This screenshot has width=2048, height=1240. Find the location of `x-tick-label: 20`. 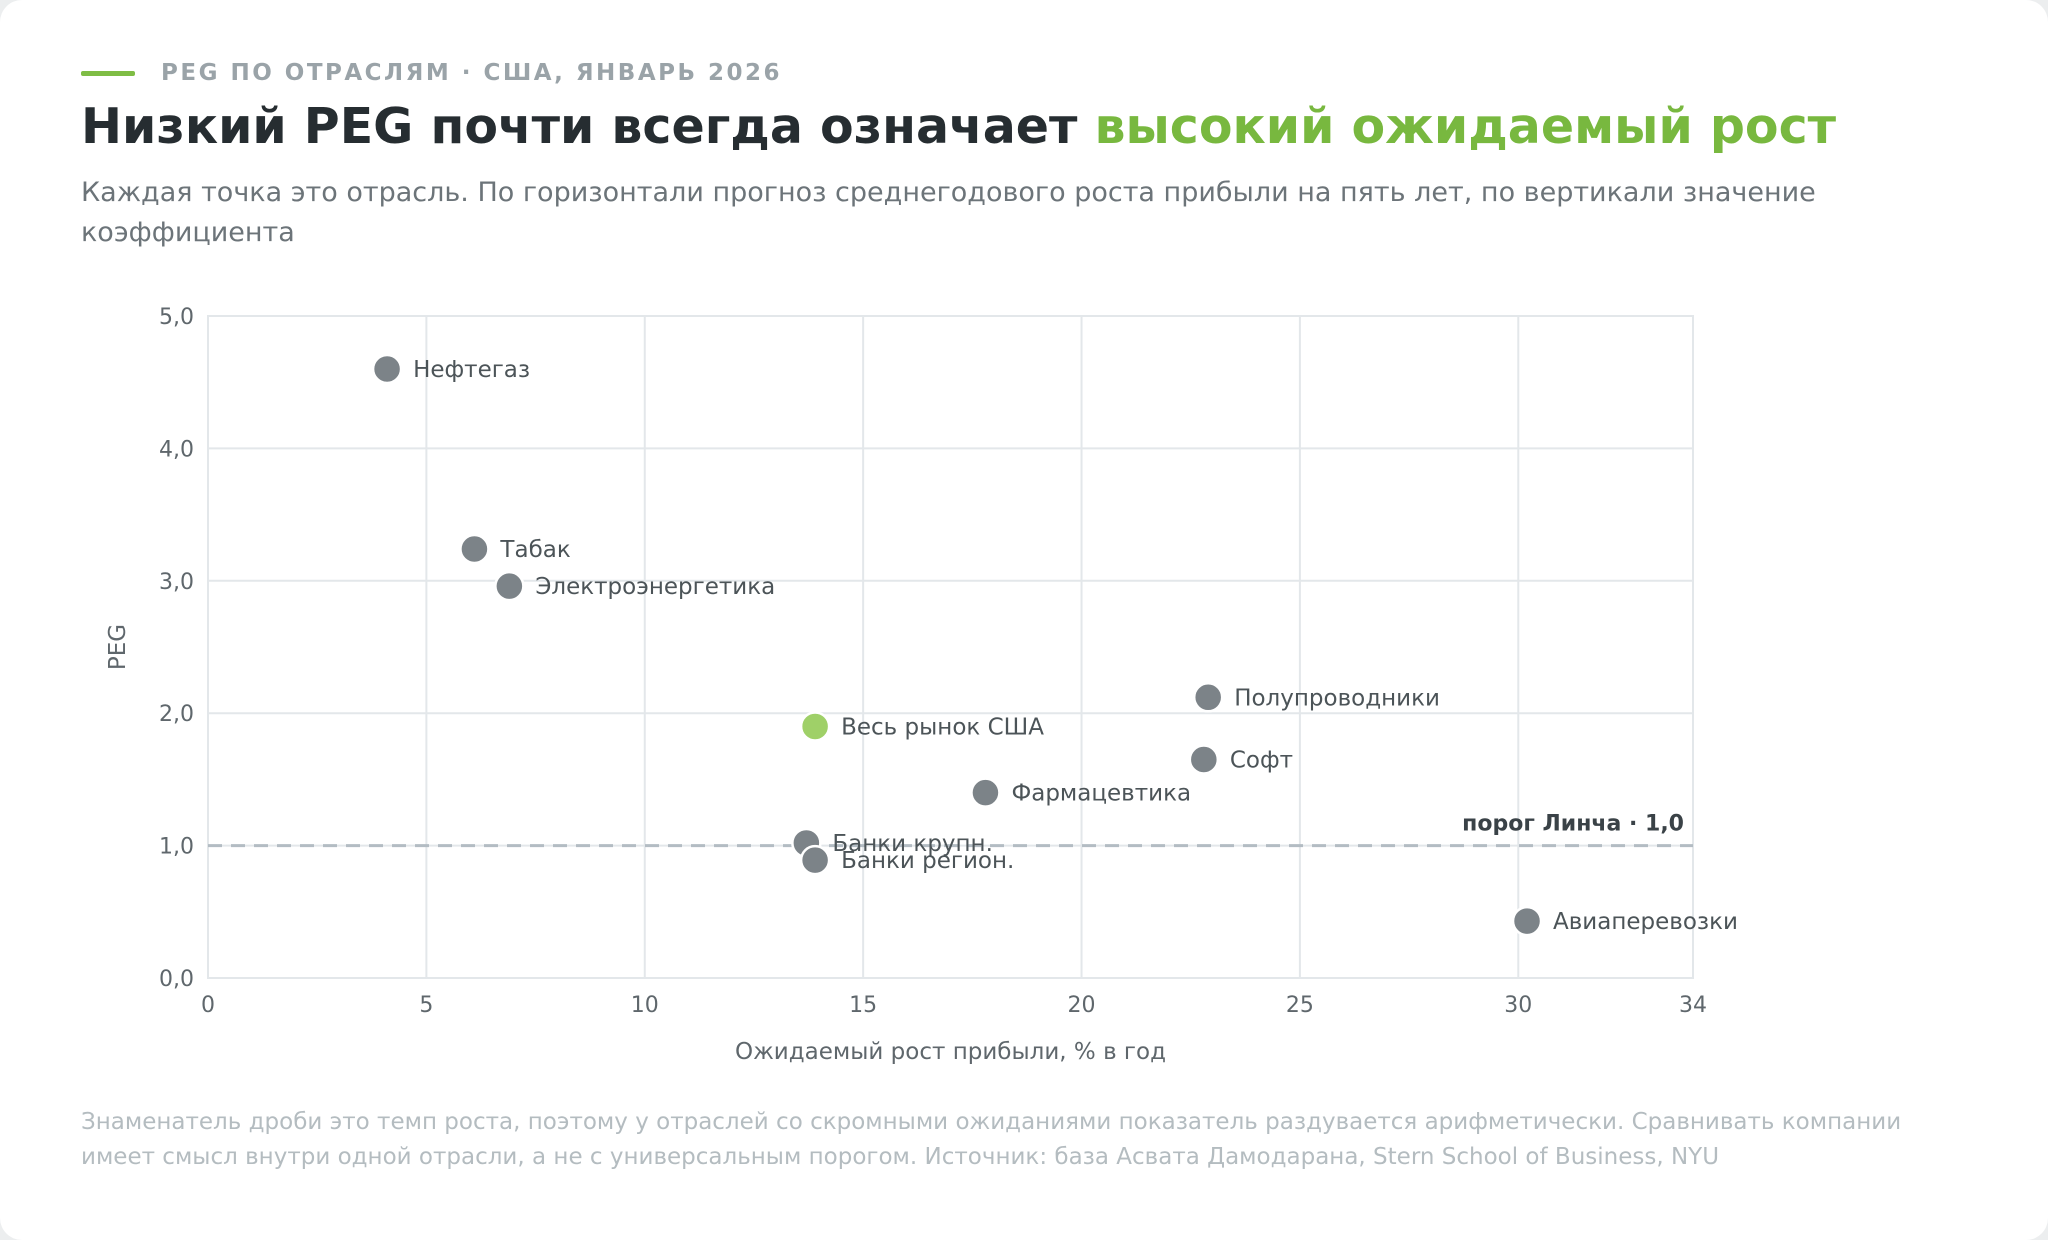

x-tick-label: 20 is located at coordinates (1082, 1005).